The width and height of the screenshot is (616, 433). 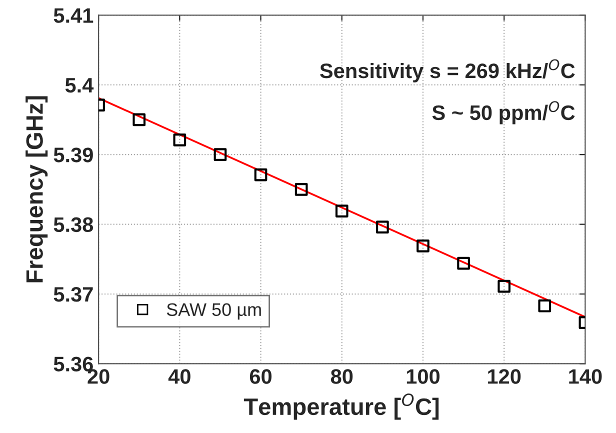 What do you see at coordinates (504, 376) in the screenshot?
I see `x-tick-label: 120` at bounding box center [504, 376].